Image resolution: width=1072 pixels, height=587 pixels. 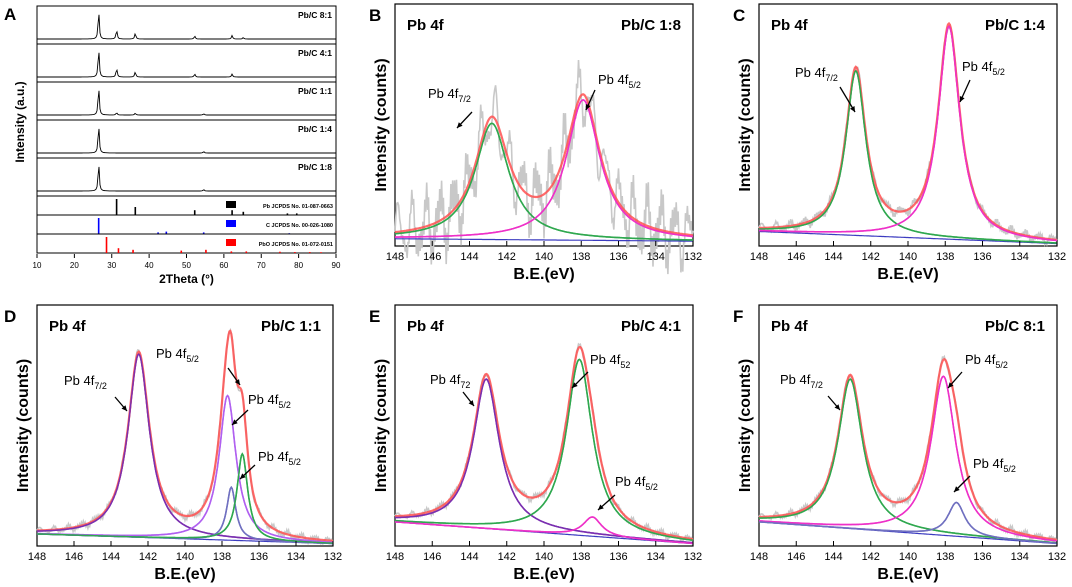 I want to click on xrd-y-axis-title: Intensity (a.u.), so click(x=20, y=121).